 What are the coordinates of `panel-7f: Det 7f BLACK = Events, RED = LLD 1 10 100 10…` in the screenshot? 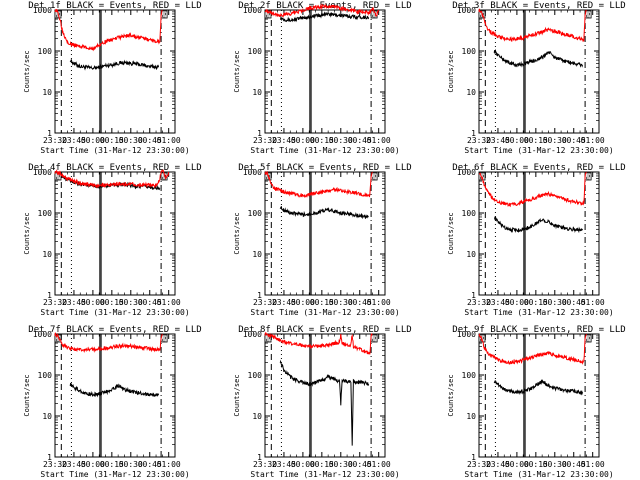 It's located at (112, 402).